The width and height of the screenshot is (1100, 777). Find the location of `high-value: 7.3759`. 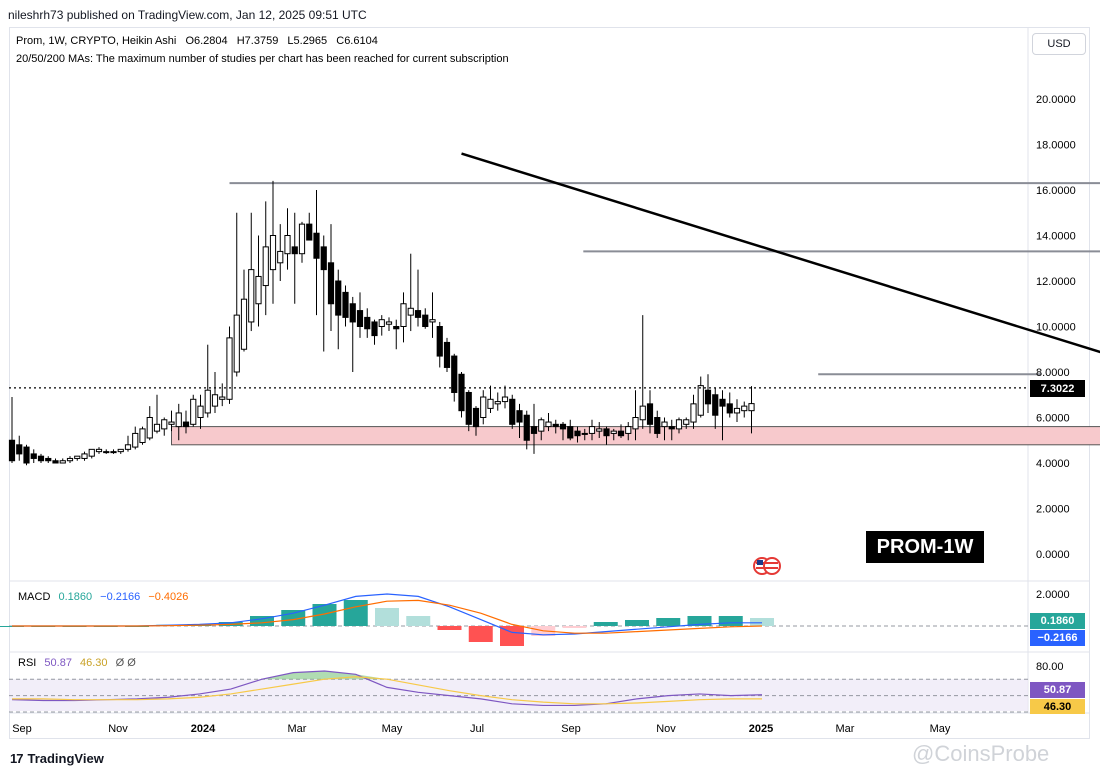

high-value: 7.3759 is located at coordinates (262, 41).